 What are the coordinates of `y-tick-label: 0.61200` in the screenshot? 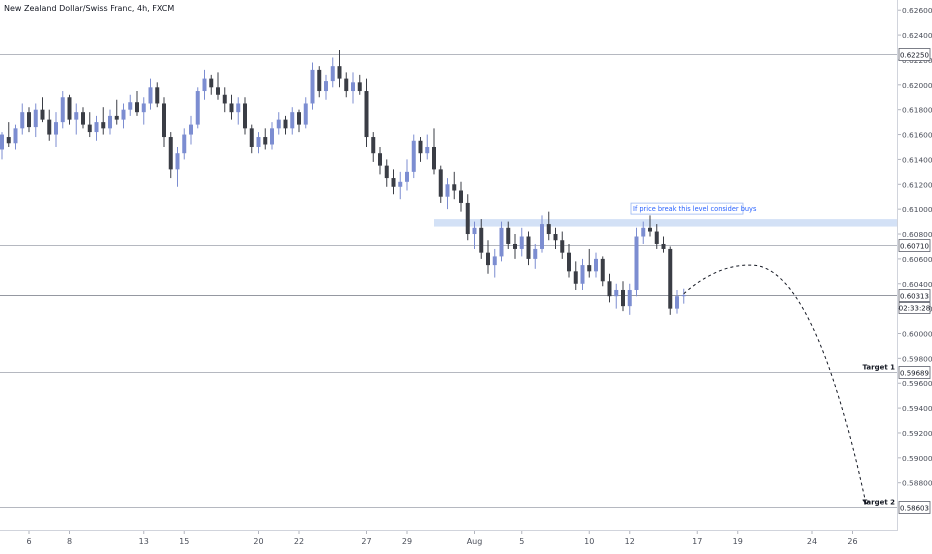 It's located at (917, 184).